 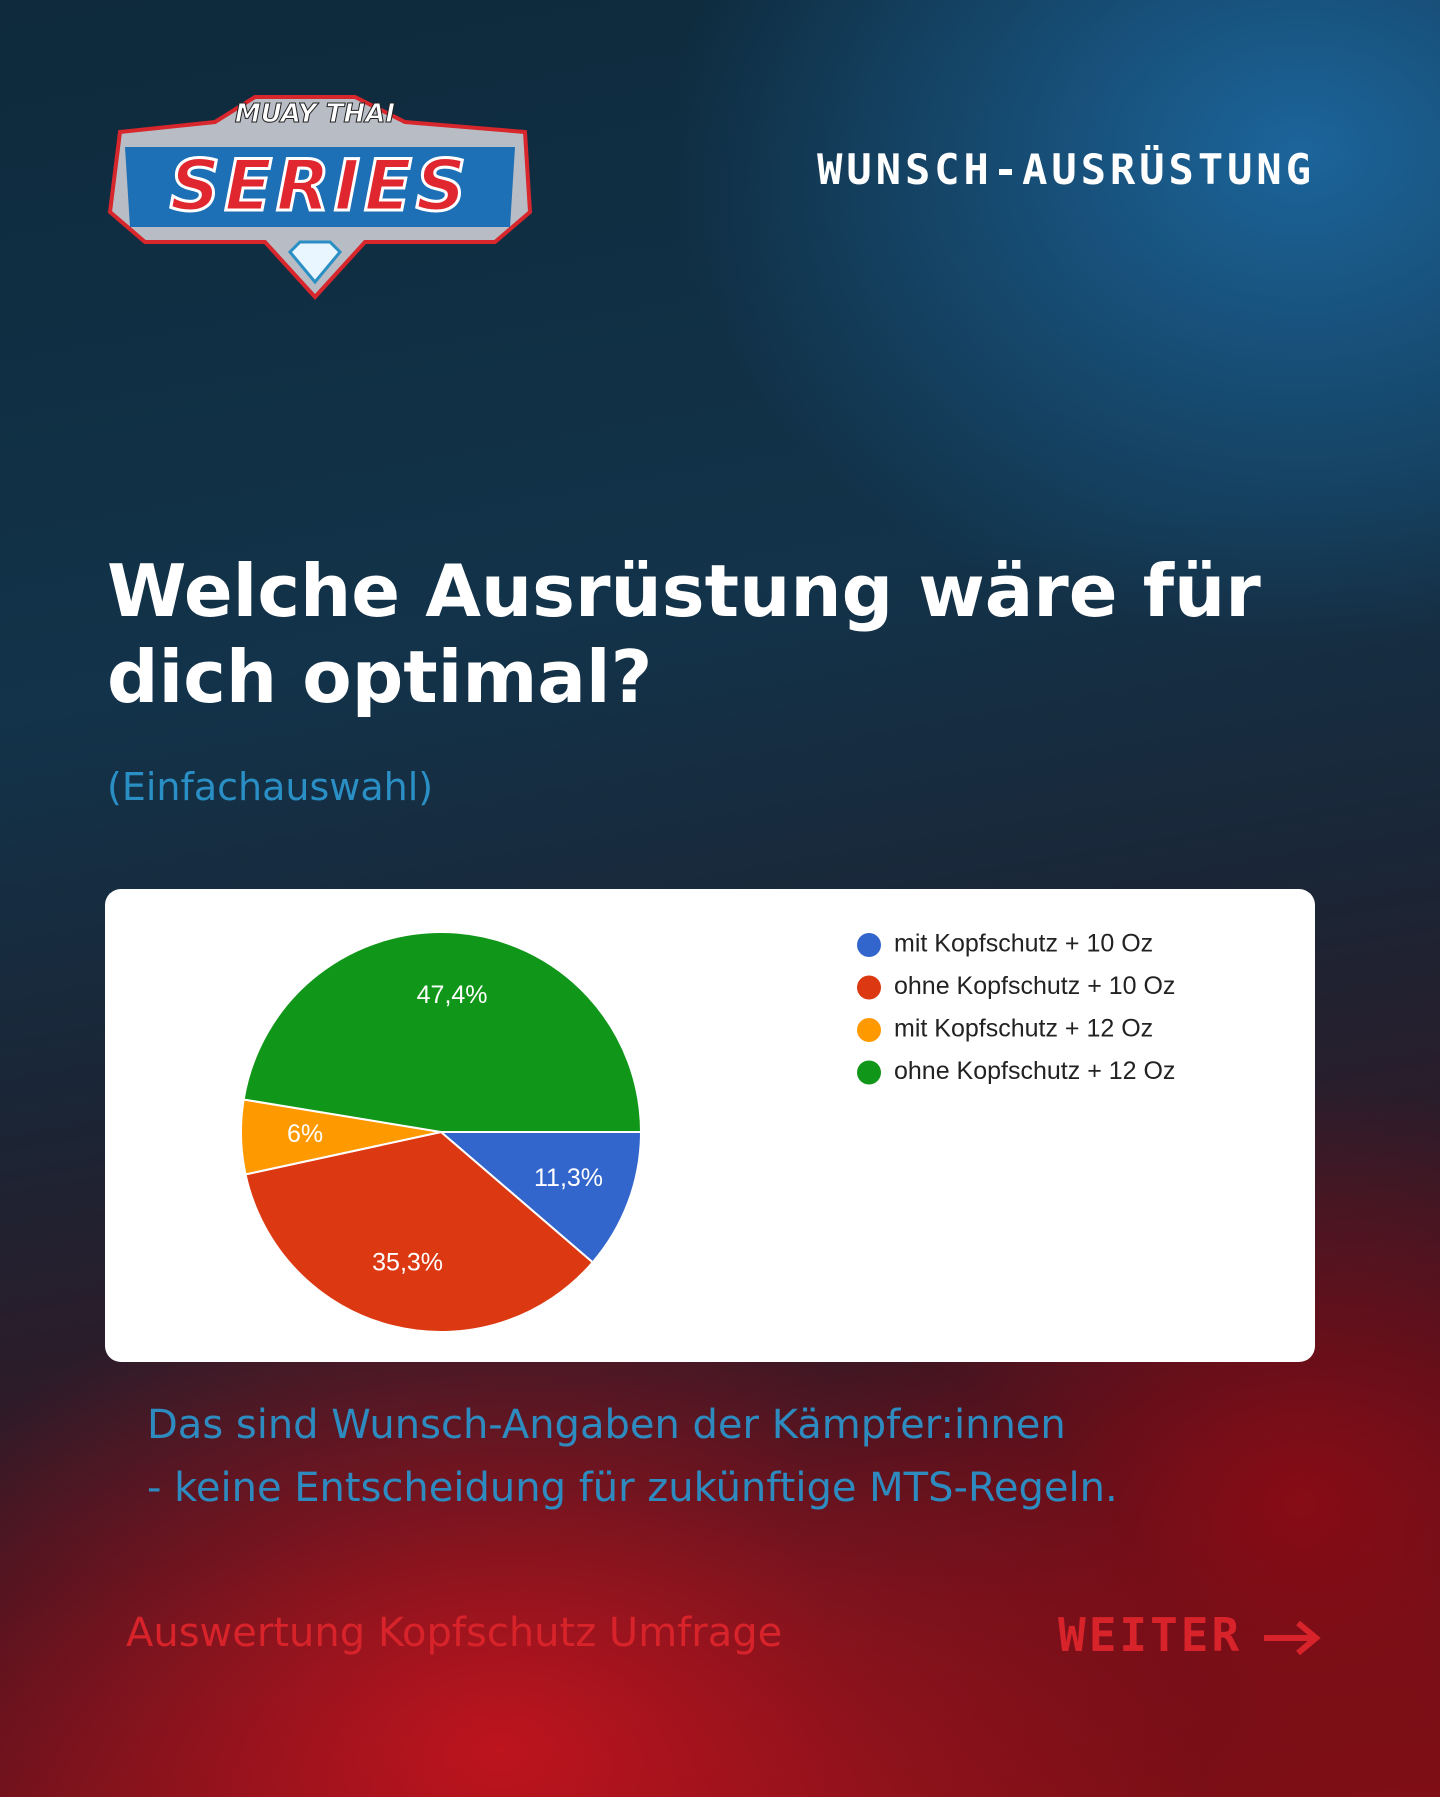 I want to click on next-arrow, so click(x=1292, y=1638).